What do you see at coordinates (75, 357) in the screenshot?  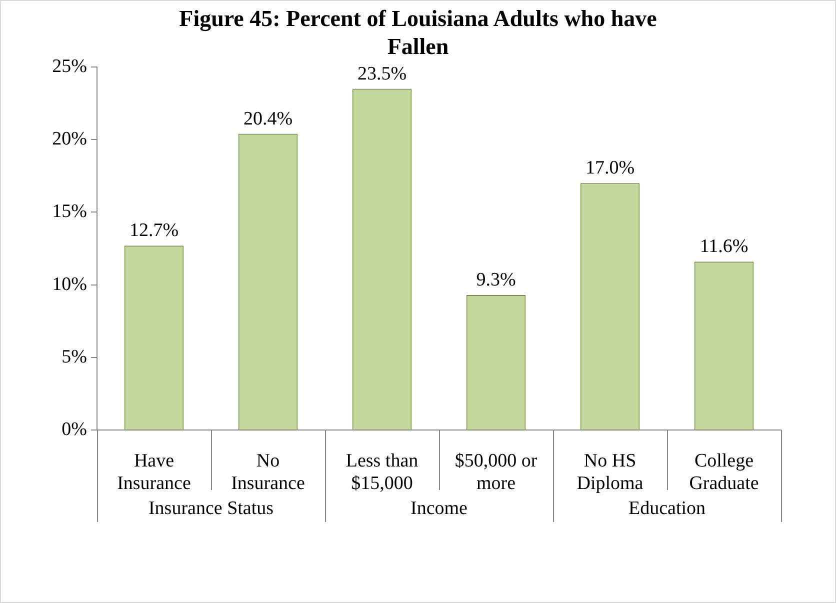 I see `y-tick-label: 5%` at bounding box center [75, 357].